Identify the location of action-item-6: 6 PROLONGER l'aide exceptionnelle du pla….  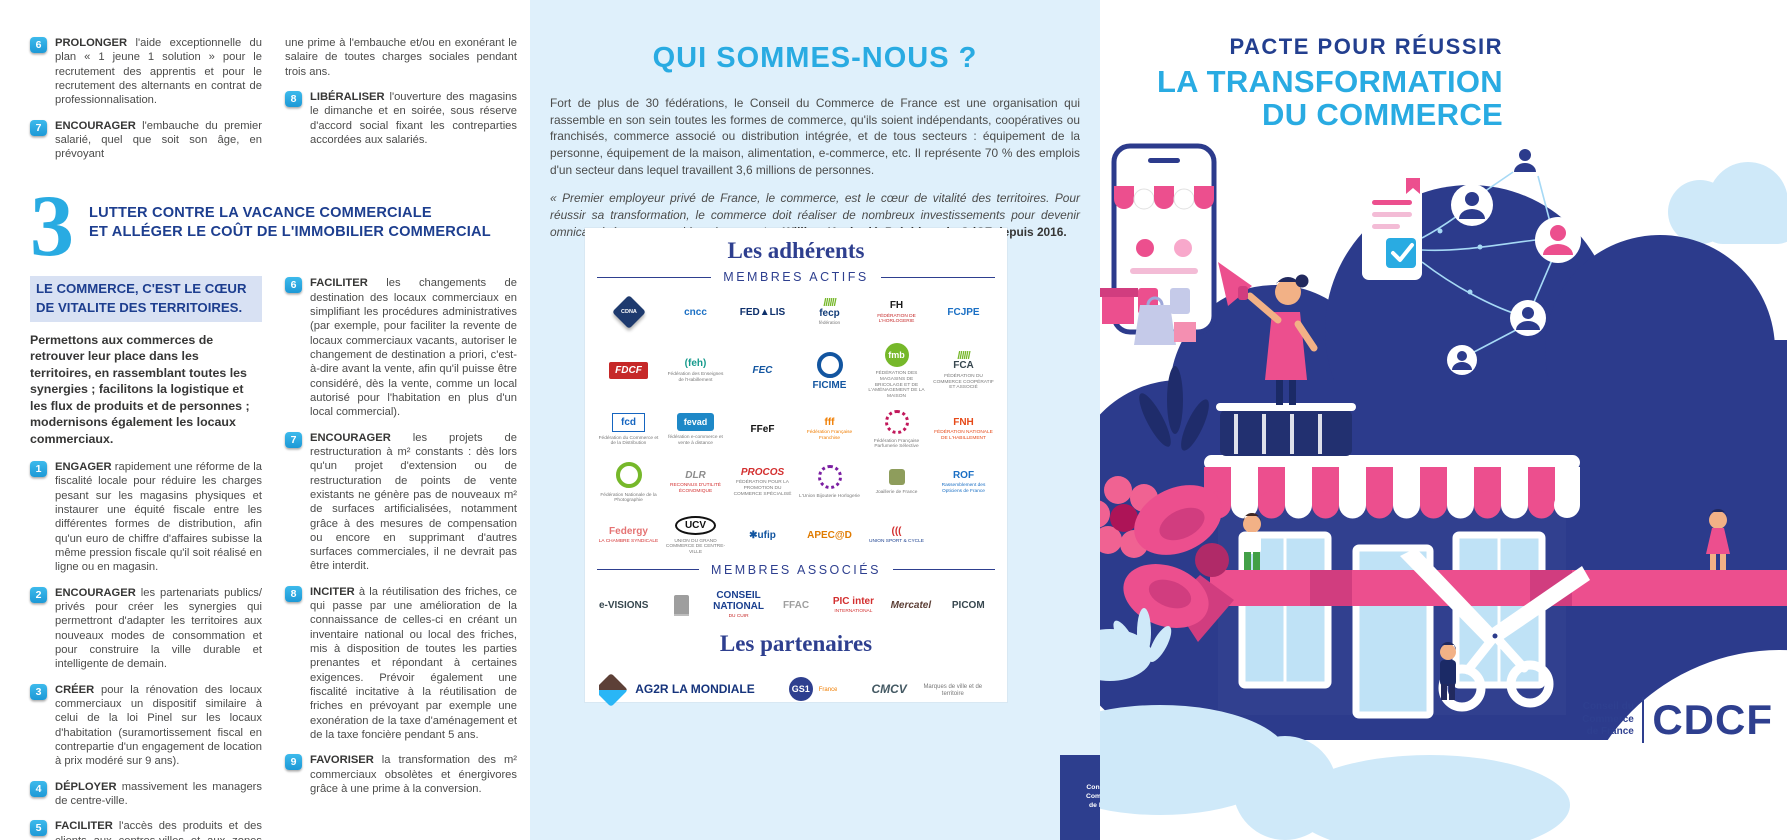
(146, 72).